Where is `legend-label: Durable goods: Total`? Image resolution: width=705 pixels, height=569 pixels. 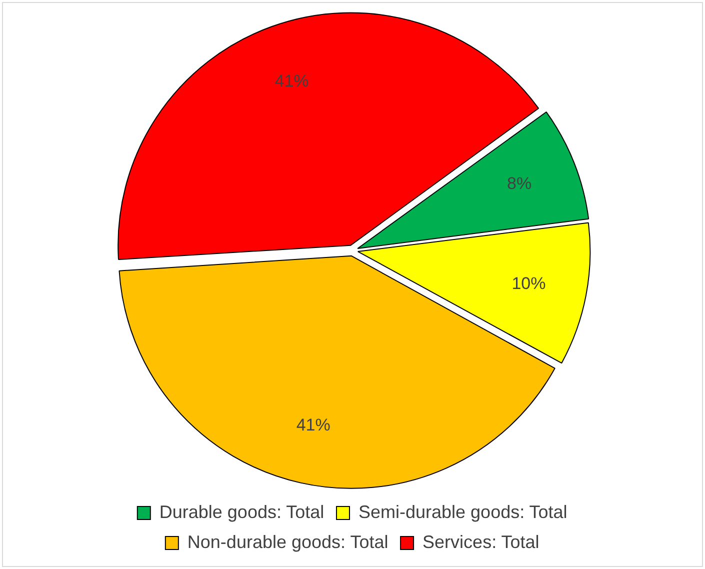
legend-label: Durable goods: Total is located at coordinates (241, 512).